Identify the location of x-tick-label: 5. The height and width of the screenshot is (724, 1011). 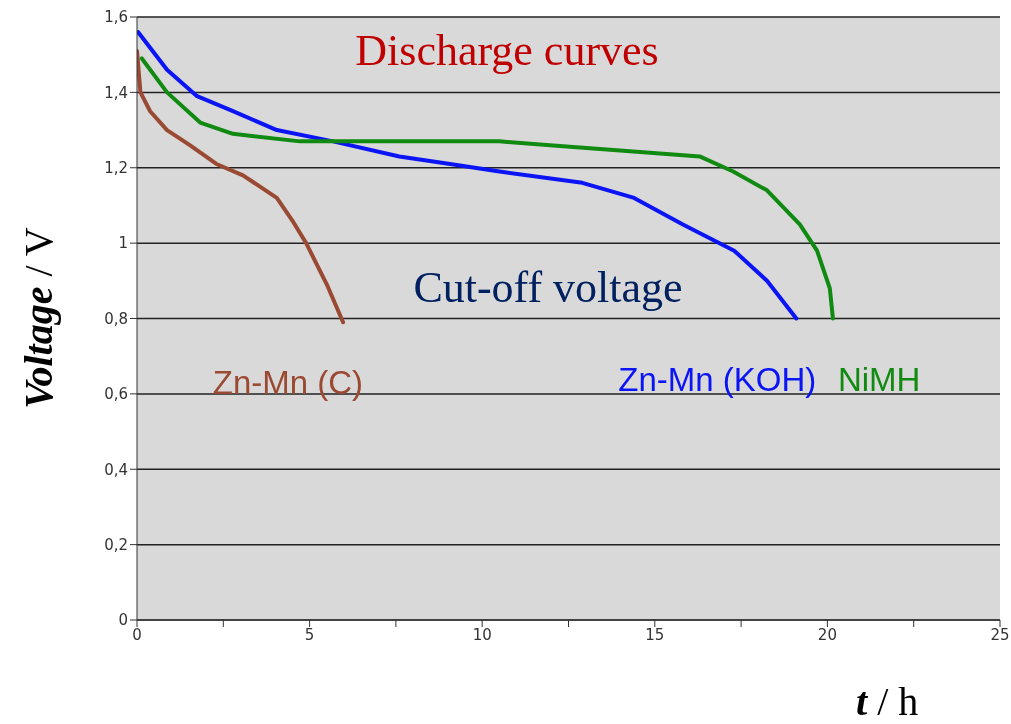
(309, 634).